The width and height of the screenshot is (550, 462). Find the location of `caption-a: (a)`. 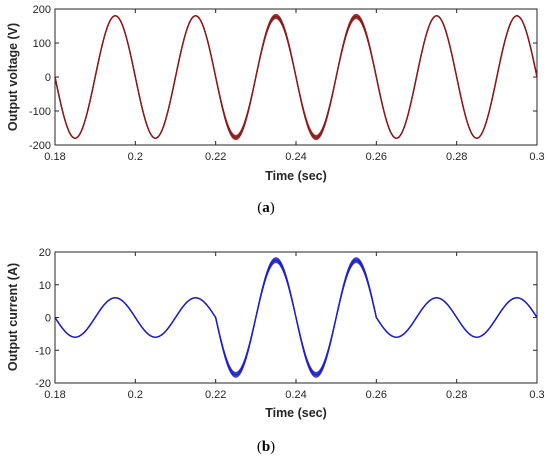

caption-a: (a) is located at coordinates (266, 208).